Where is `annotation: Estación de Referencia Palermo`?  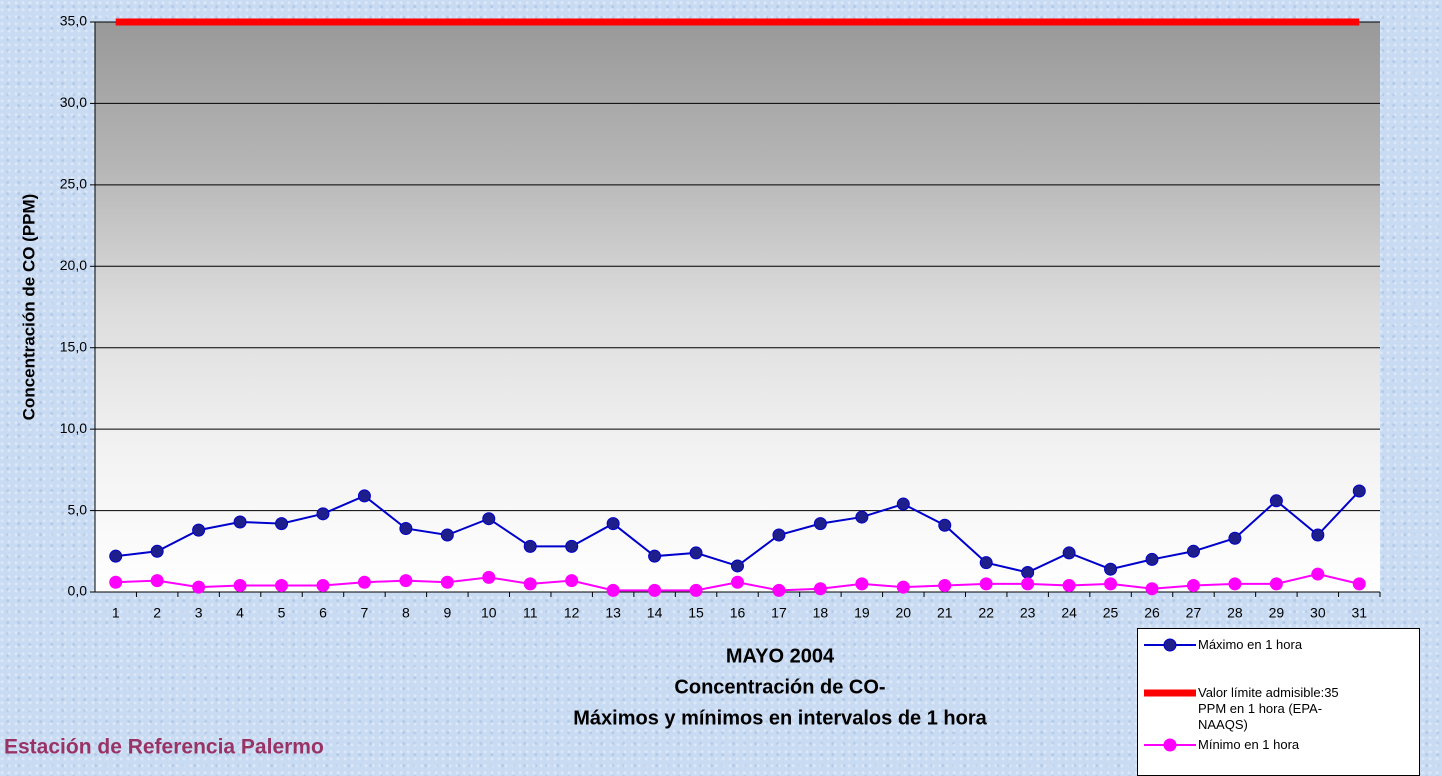
annotation: Estación de Referencia Palermo is located at coordinates (164, 747).